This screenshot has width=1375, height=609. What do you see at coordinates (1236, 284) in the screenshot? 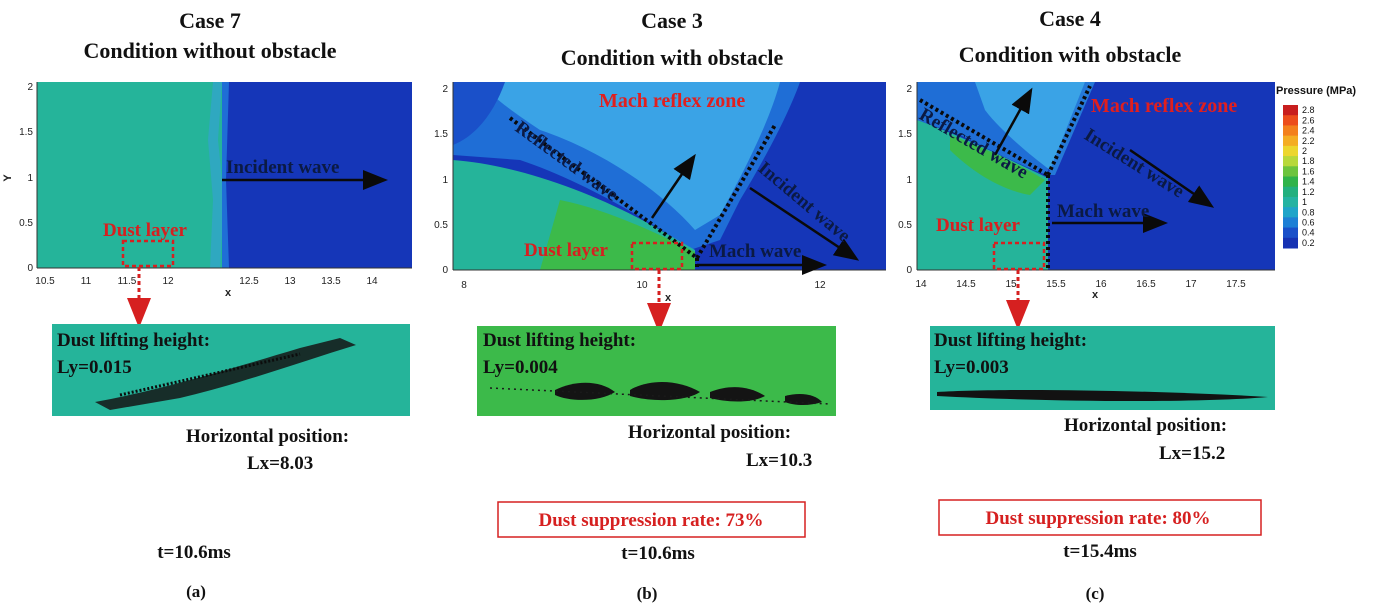
I see `x-tick-label: 17.5` at bounding box center [1236, 284].